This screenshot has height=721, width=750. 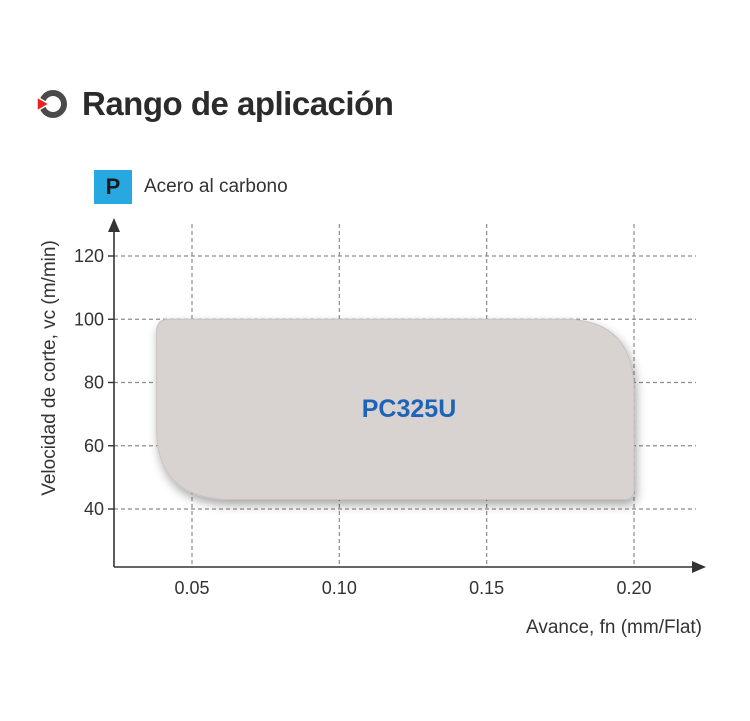 I want to click on y-tick-label: 120, so click(x=89, y=256).